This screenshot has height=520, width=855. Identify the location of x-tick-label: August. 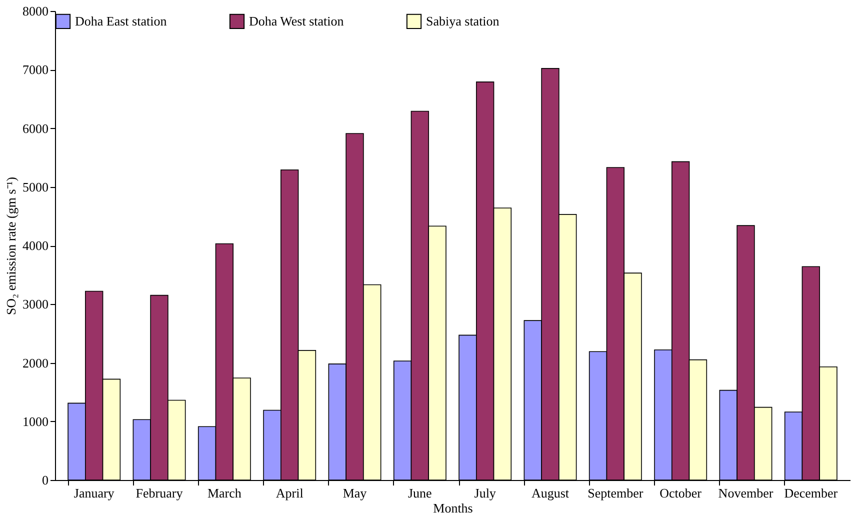
(550, 493).